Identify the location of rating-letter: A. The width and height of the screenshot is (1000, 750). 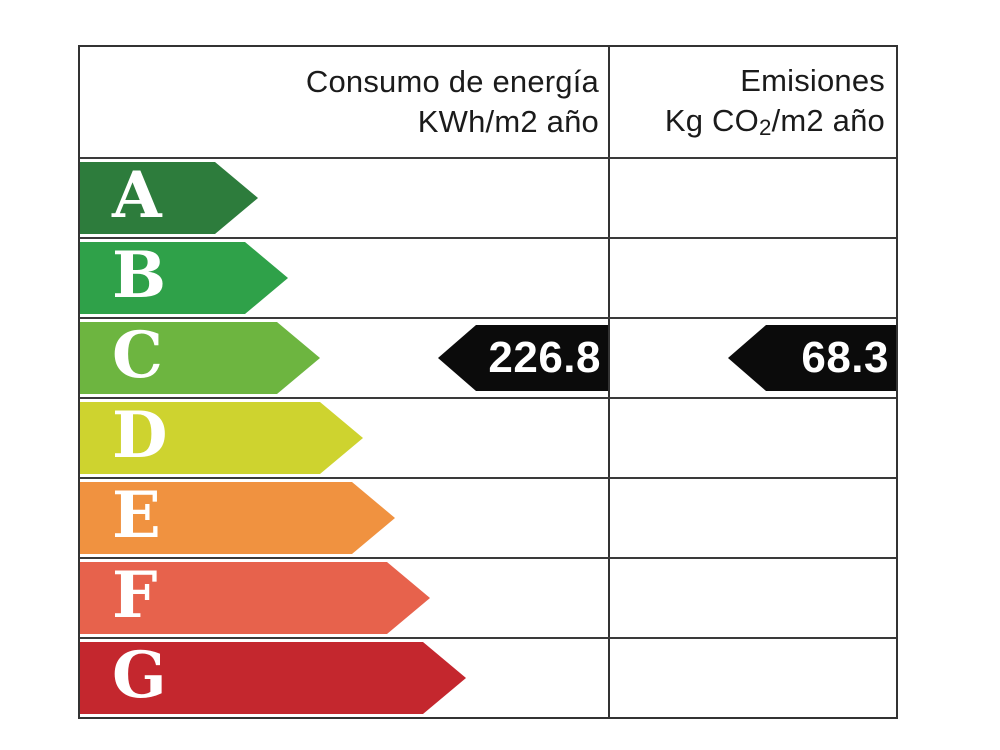
(137, 195).